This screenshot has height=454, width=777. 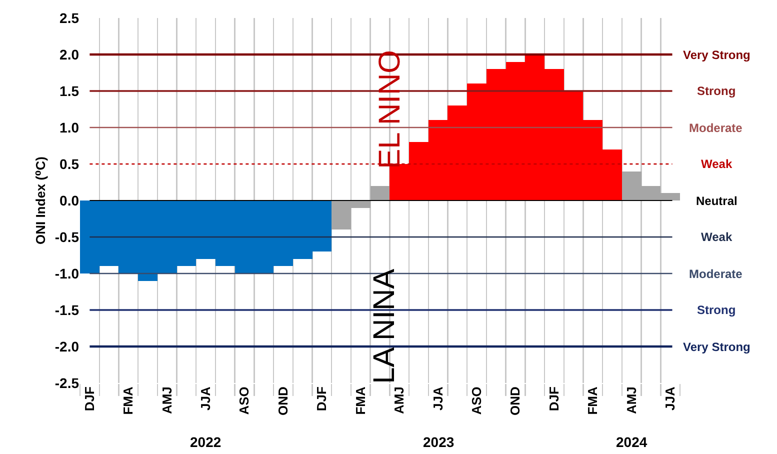 What do you see at coordinates (70, 127) in the screenshot?
I see `y-tick-label: 1.0` at bounding box center [70, 127].